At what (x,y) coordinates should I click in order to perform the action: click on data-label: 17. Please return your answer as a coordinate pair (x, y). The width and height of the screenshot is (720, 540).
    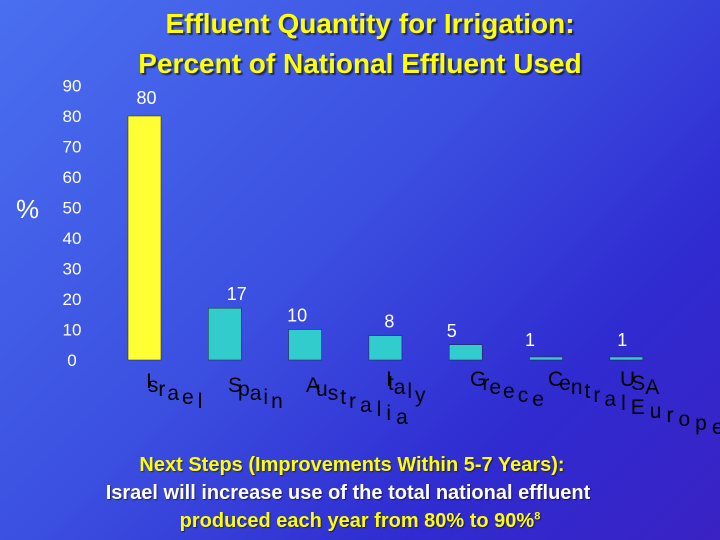
    Looking at the image, I should click on (237, 294).